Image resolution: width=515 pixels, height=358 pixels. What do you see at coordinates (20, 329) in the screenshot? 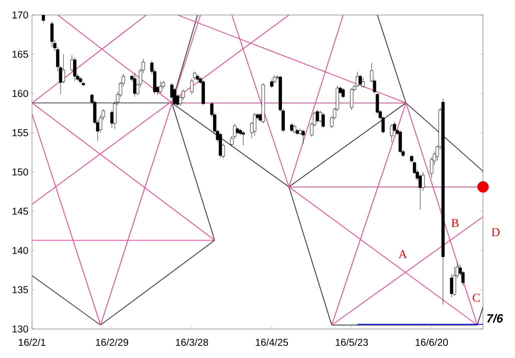
I see `y-tick-label: 130` at bounding box center [20, 329].